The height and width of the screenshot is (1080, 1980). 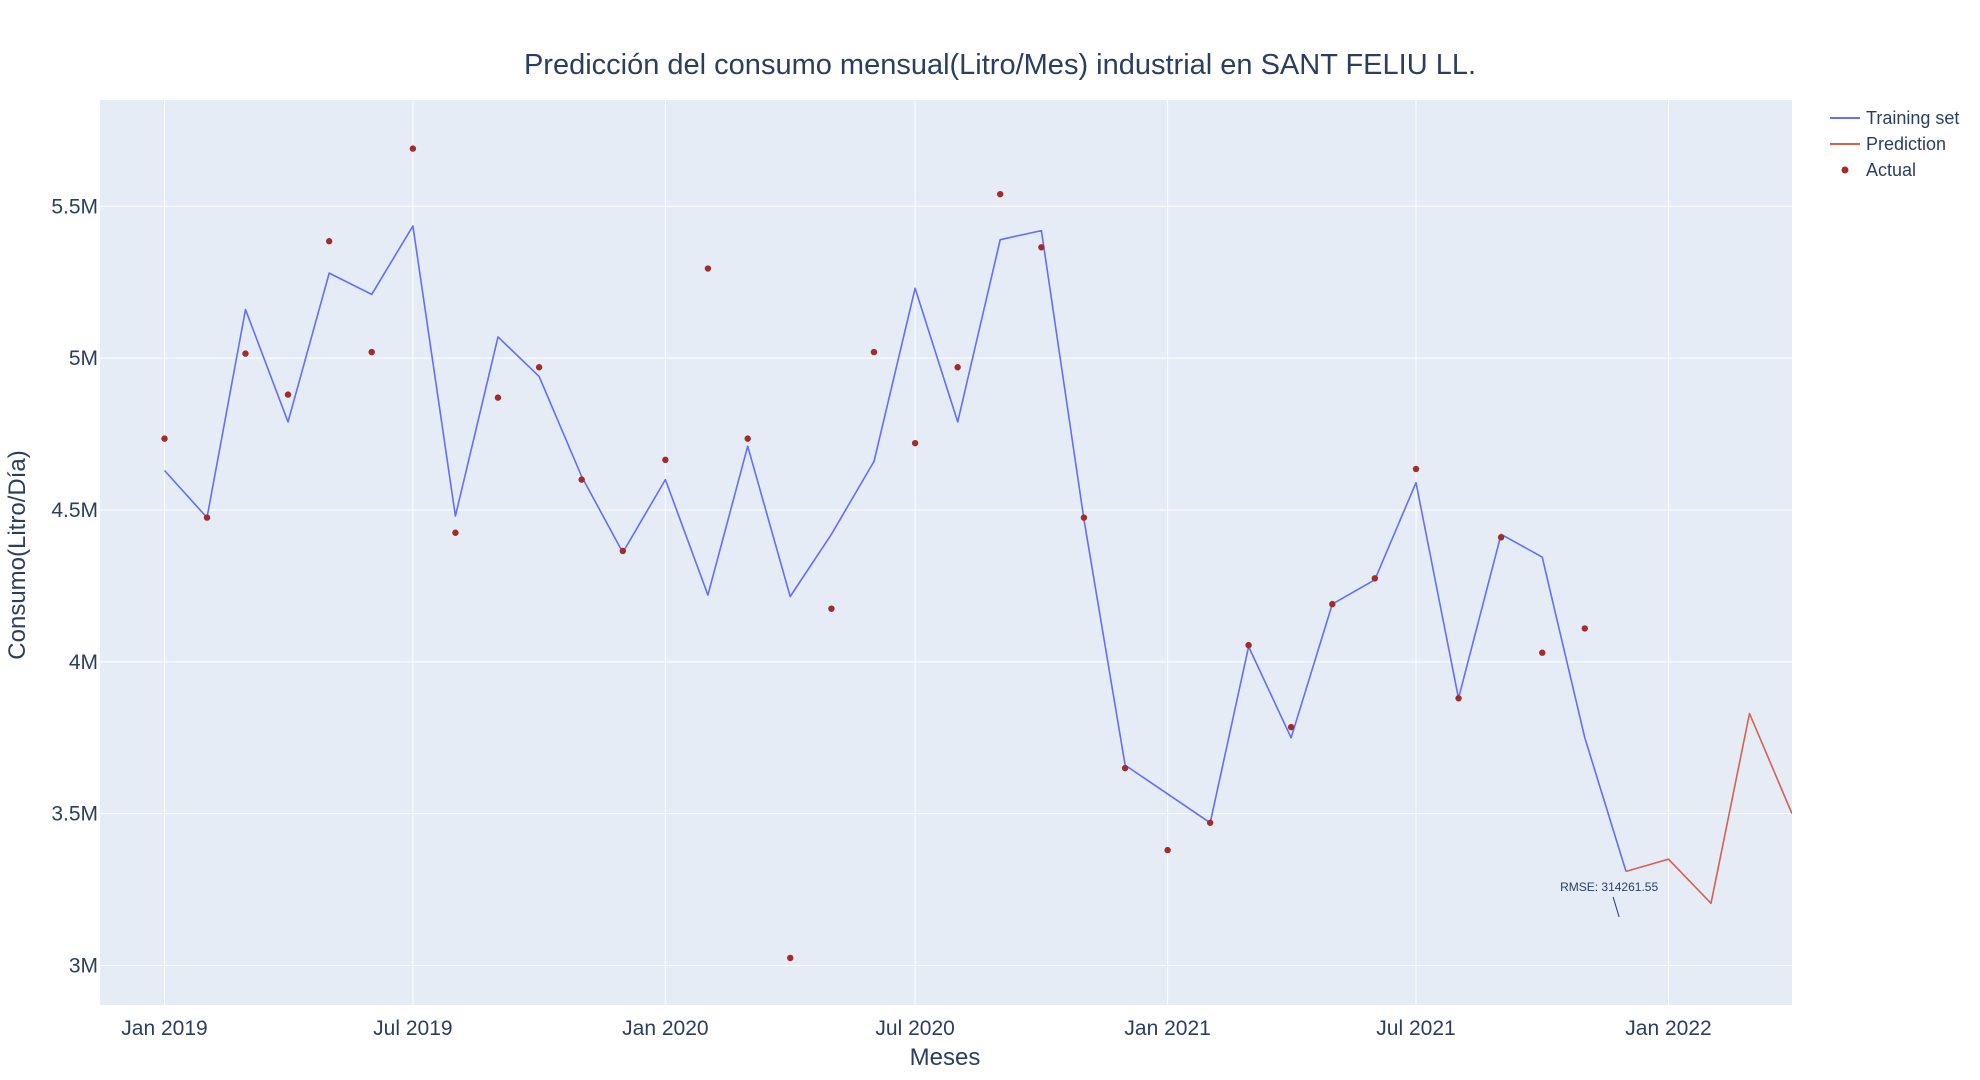 What do you see at coordinates (1609, 899) in the screenshot?
I see `annotation-layer: RMSE: 314261.55` at bounding box center [1609, 899].